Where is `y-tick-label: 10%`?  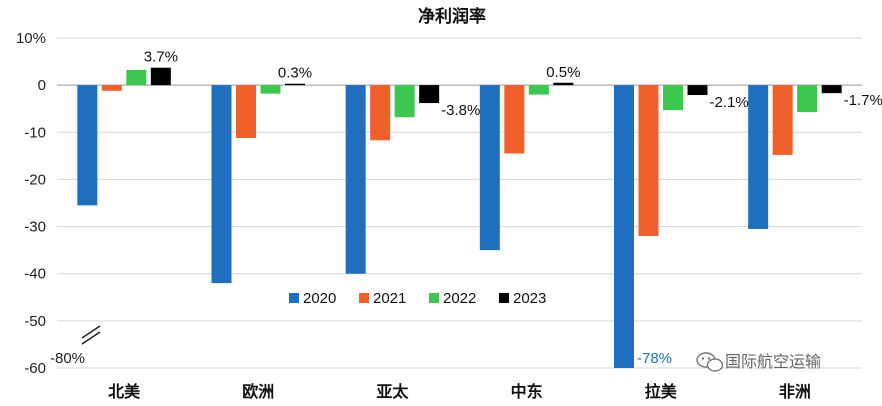
y-tick-label: 10% is located at coordinates (31, 38).